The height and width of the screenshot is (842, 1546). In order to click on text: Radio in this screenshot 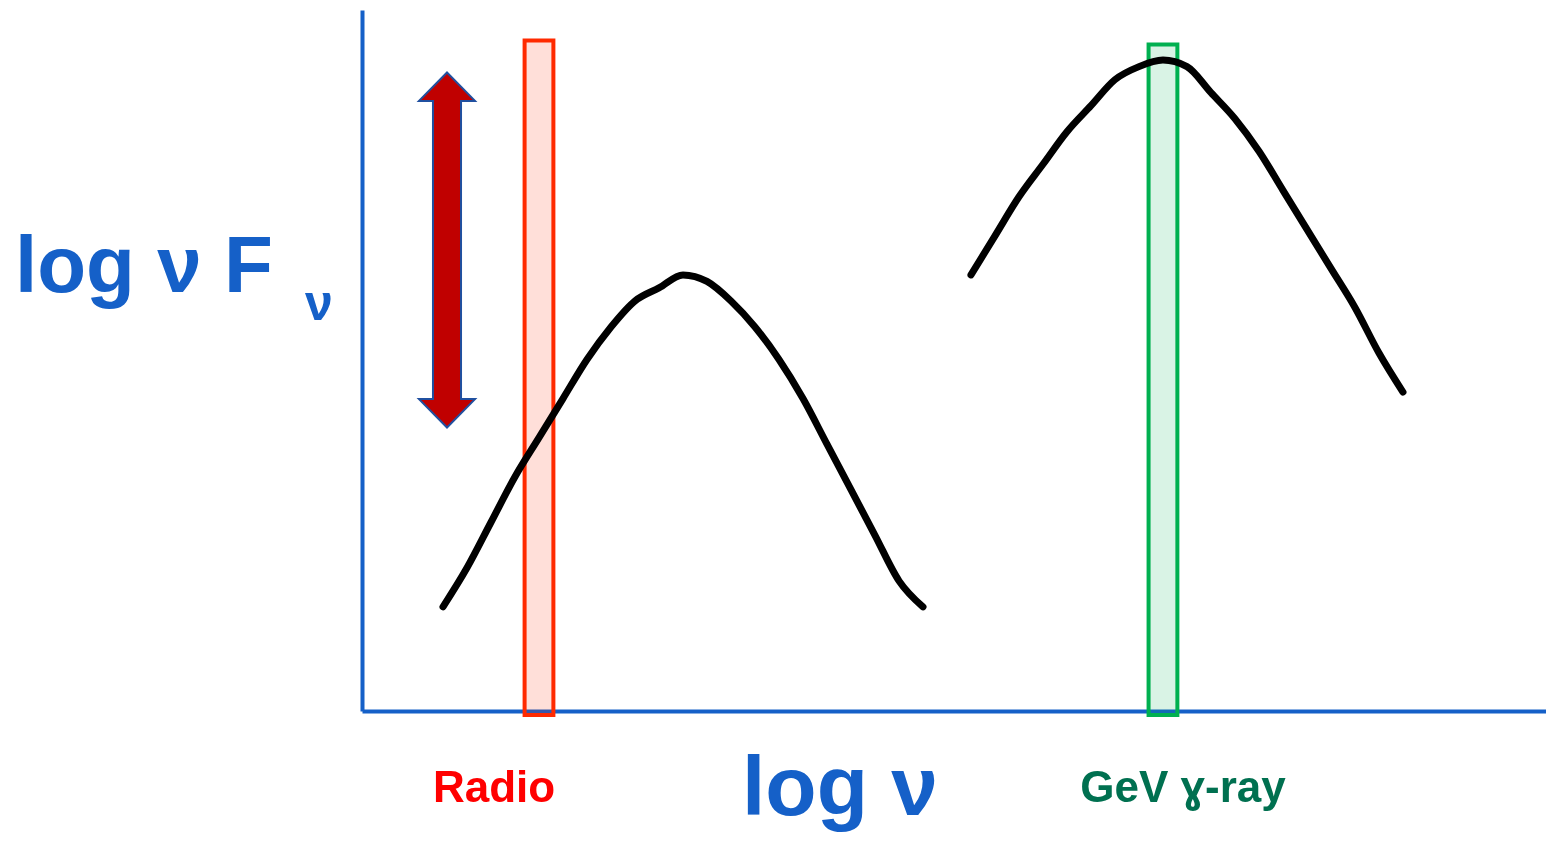, I will do `click(494, 786)`.